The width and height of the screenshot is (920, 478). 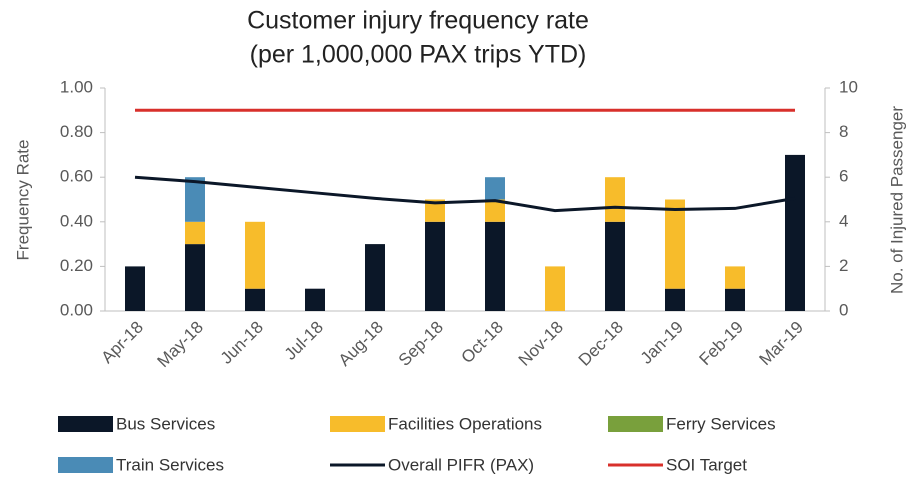 What do you see at coordinates (601, 344) in the screenshot?
I see `x-tick-label: Dec-18` at bounding box center [601, 344].